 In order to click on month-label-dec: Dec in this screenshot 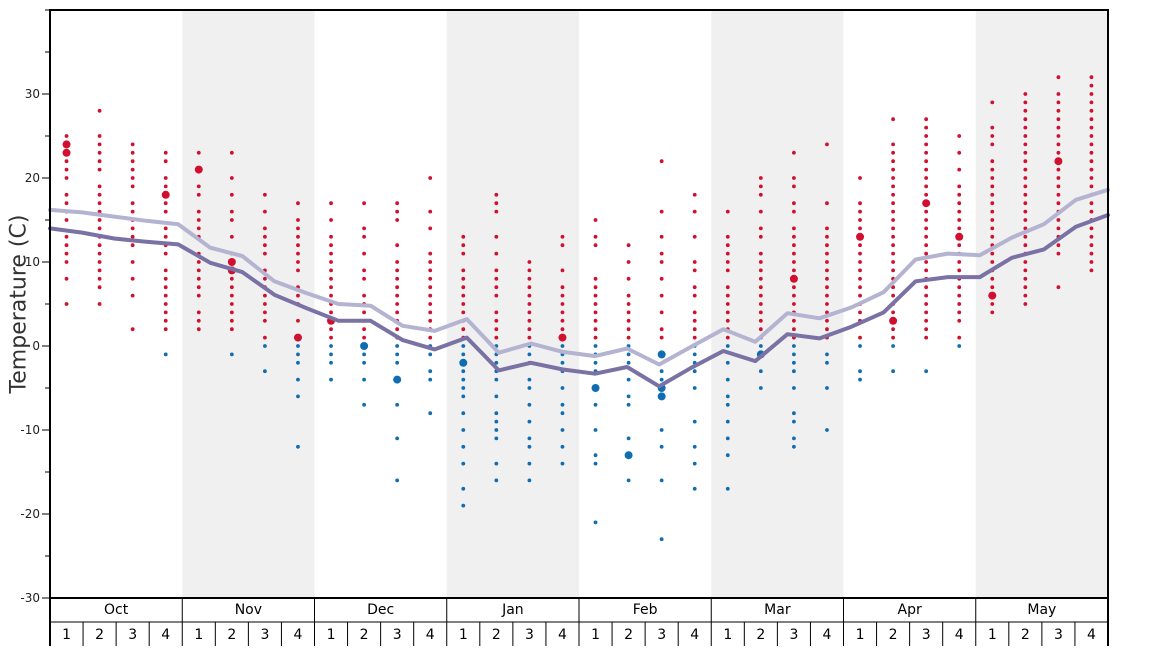, I will do `click(380, 610)`.